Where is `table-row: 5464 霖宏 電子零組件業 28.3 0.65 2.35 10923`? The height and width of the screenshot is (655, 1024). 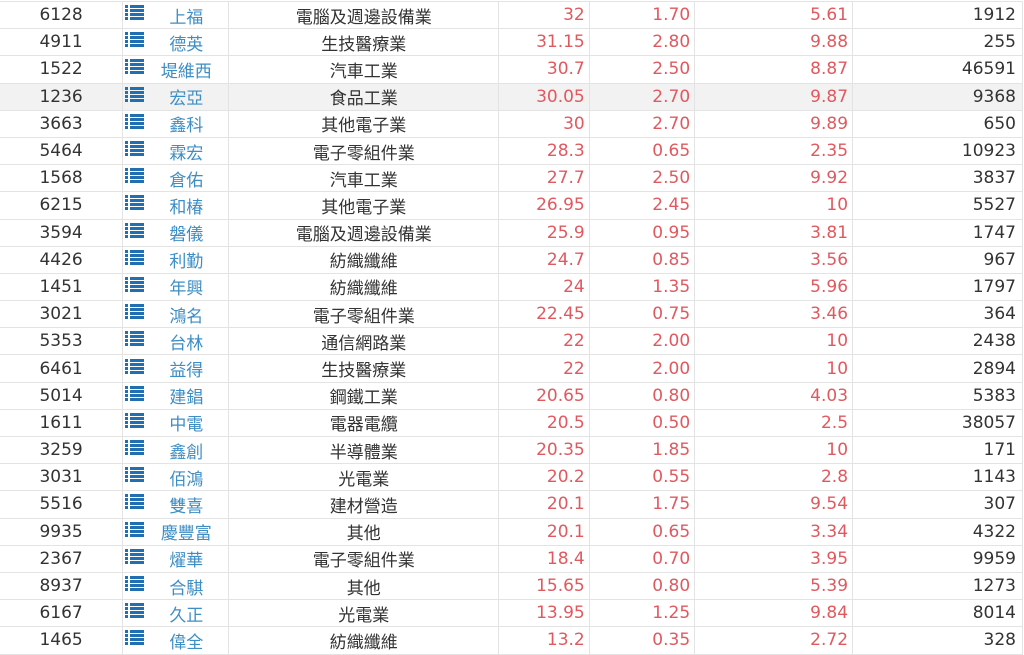 table-row: 5464 霖宏 電子零組件業 28.3 0.65 2.35 10923 is located at coordinates (511, 151).